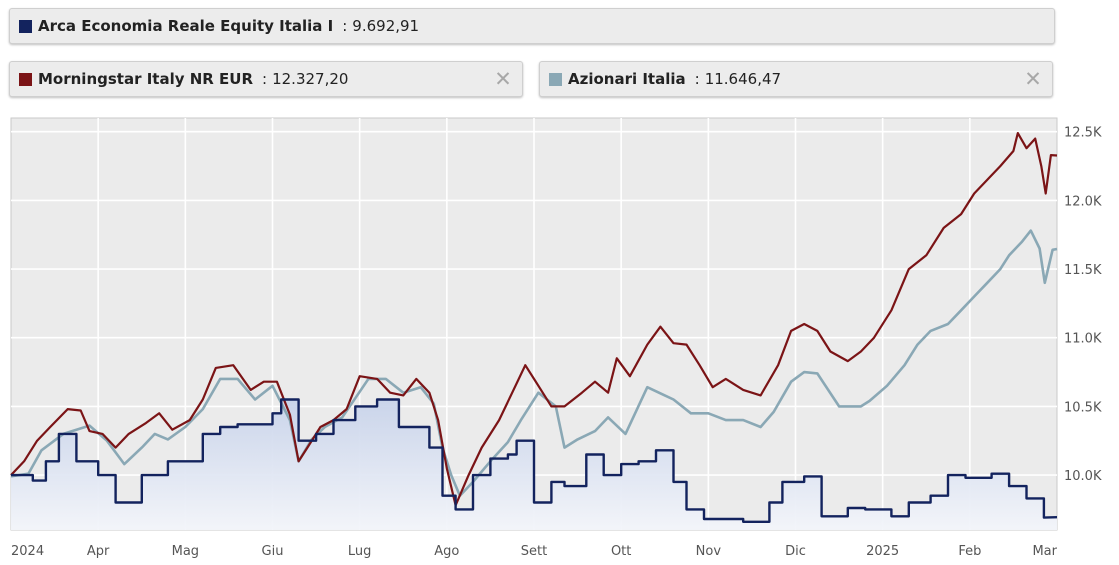 The width and height of the screenshot is (1119, 565). I want to click on legend-series-value: 12.327,20, so click(310, 79).